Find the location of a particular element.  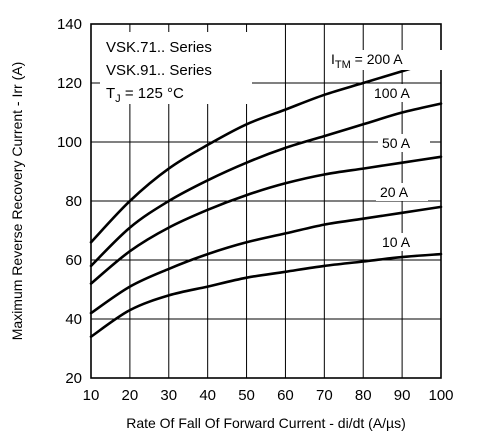

x-tick-label: 100 is located at coordinates (440, 395).